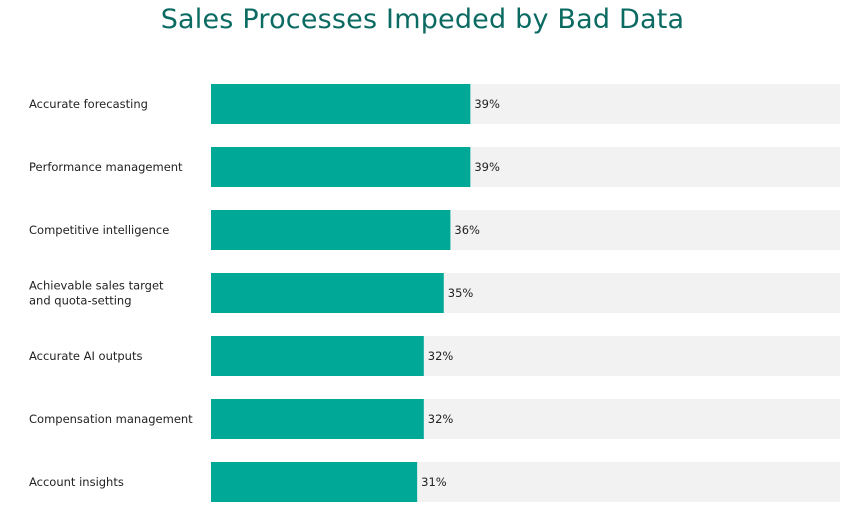 Image resolution: width=845 pixels, height=515 pixels. Describe the element at coordinates (434, 482) in the screenshot. I see `data-label: 31%` at that location.